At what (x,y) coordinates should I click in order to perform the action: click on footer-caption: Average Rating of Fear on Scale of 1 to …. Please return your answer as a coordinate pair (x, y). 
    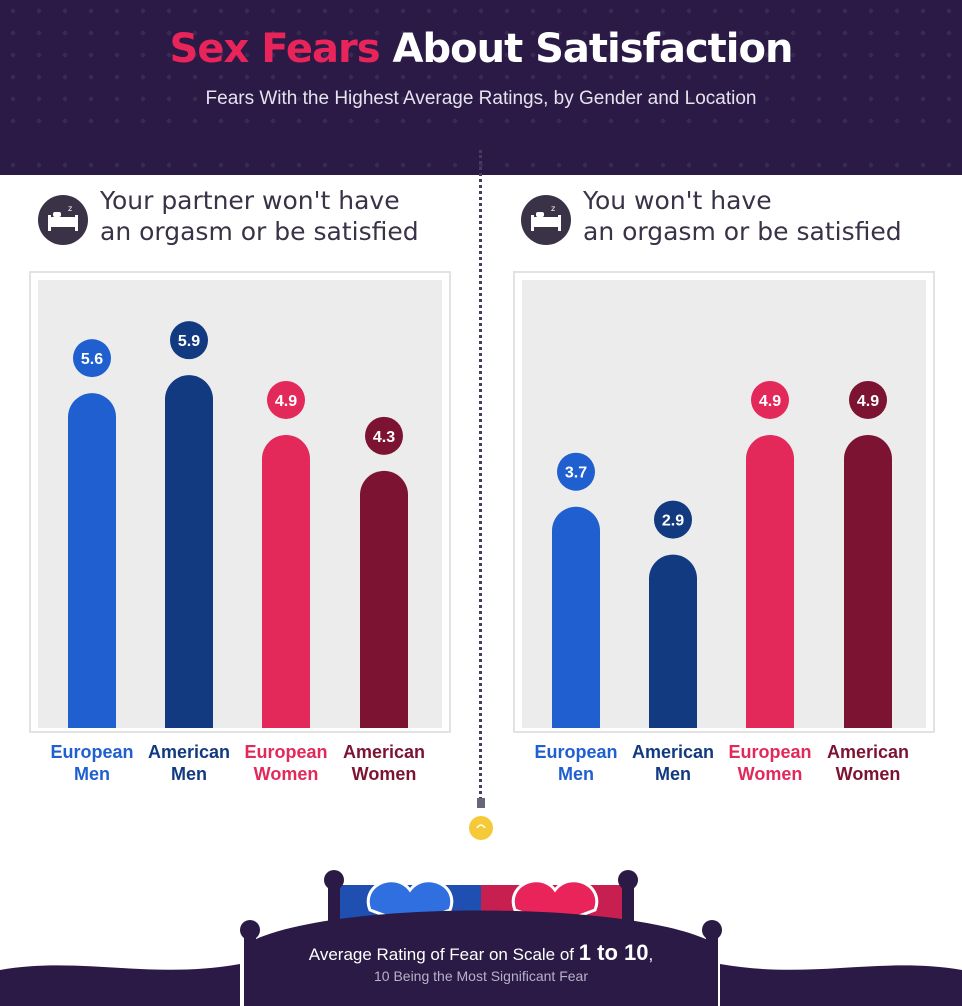
    Looking at the image, I should click on (481, 953).